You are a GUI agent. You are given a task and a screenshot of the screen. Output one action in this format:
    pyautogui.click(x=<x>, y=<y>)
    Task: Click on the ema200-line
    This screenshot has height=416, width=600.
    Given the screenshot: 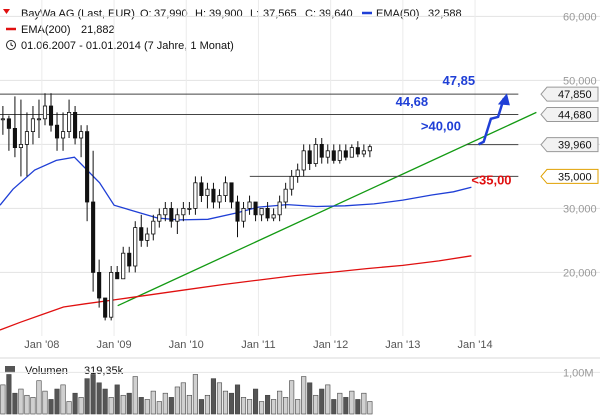 What is the action you would take?
    pyautogui.click(x=236, y=293)
    